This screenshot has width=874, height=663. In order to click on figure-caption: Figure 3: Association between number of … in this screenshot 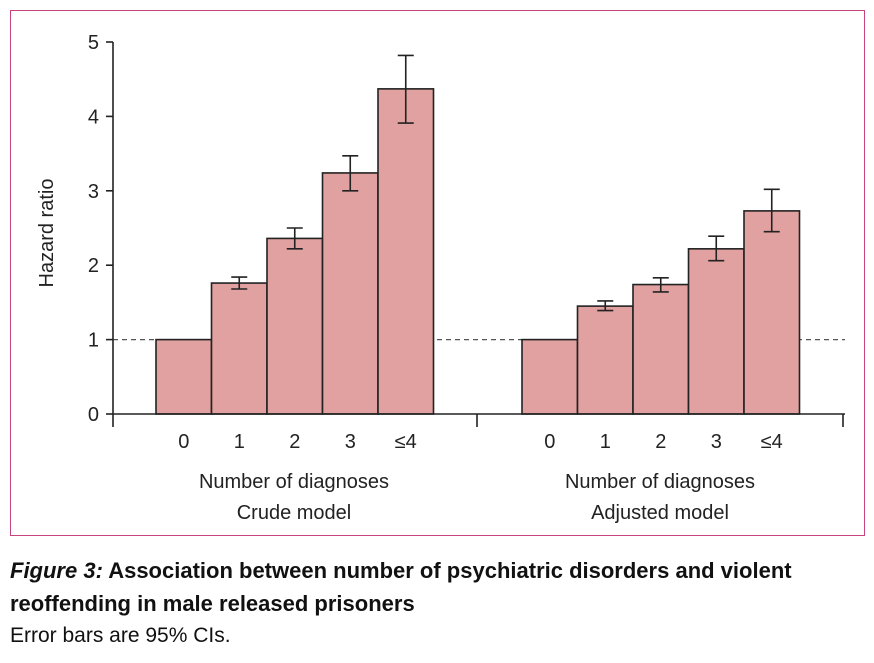, I will do `click(440, 602)`.